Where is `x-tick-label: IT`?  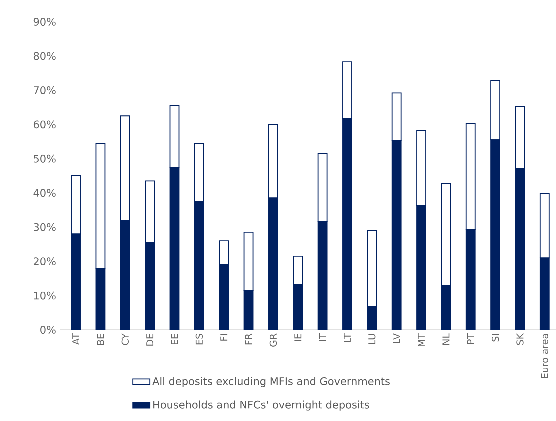
x-tick-label: IT is located at coordinates (322, 337).